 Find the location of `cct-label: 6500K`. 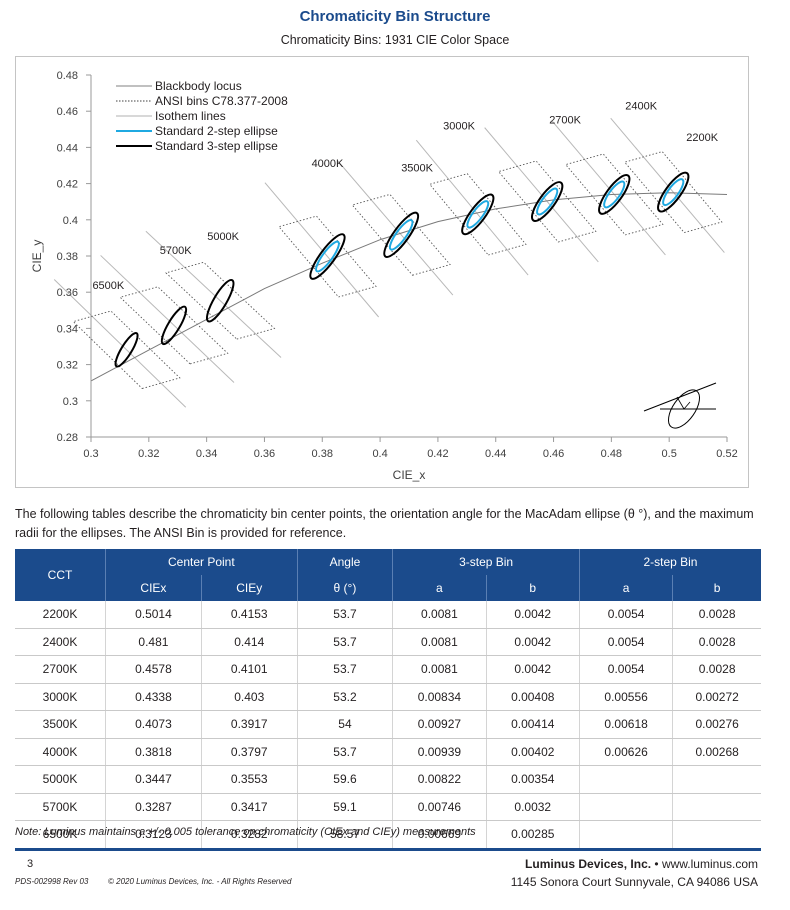

cct-label: 6500K is located at coordinates (108, 286).